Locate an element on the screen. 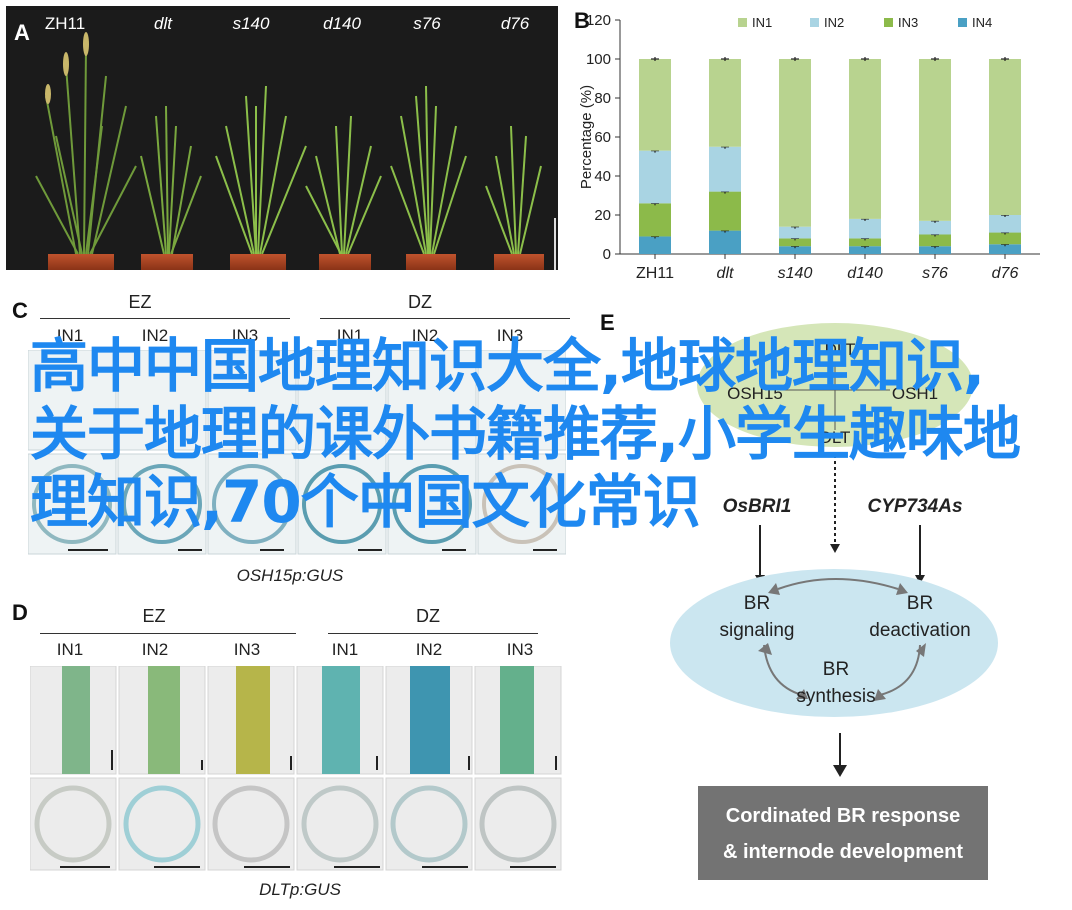 The width and height of the screenshot is (1072, 910). genotype-label: s140 is located at coordinates (251, 23).